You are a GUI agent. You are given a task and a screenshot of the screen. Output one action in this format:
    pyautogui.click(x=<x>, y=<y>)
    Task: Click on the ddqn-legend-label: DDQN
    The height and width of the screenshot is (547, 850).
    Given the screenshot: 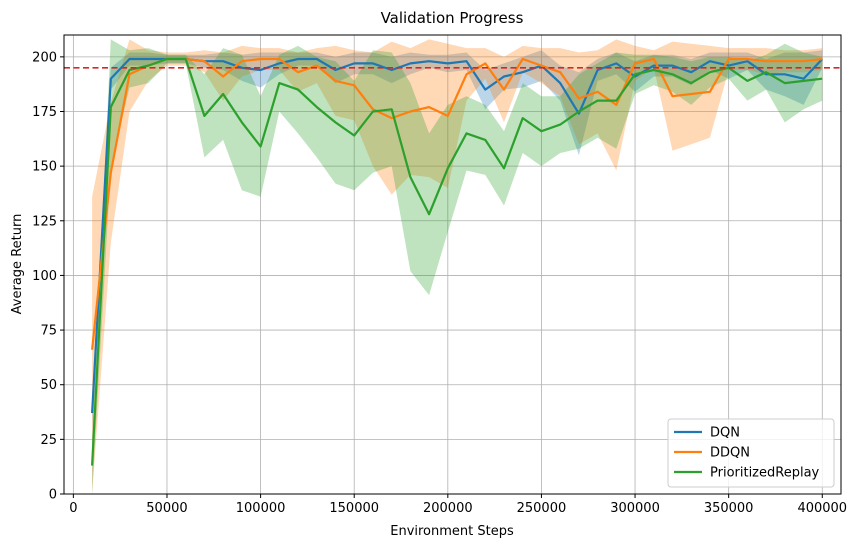 What is the action you would take?
    pyautogui.click(x=730, y=453)
    